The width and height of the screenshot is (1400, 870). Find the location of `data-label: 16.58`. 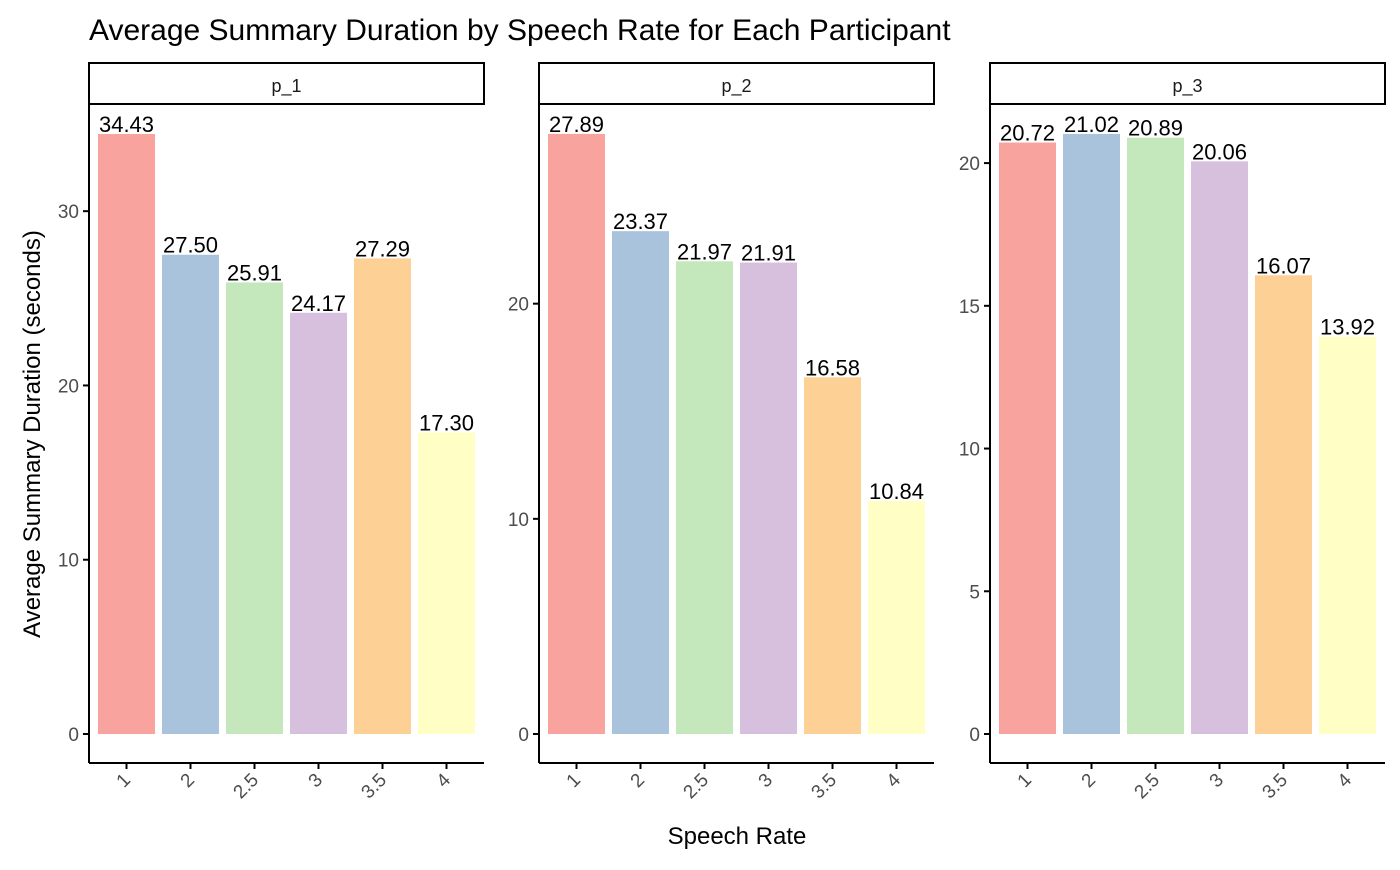

data-label: 16.58 is located at coordinates (832, 367).